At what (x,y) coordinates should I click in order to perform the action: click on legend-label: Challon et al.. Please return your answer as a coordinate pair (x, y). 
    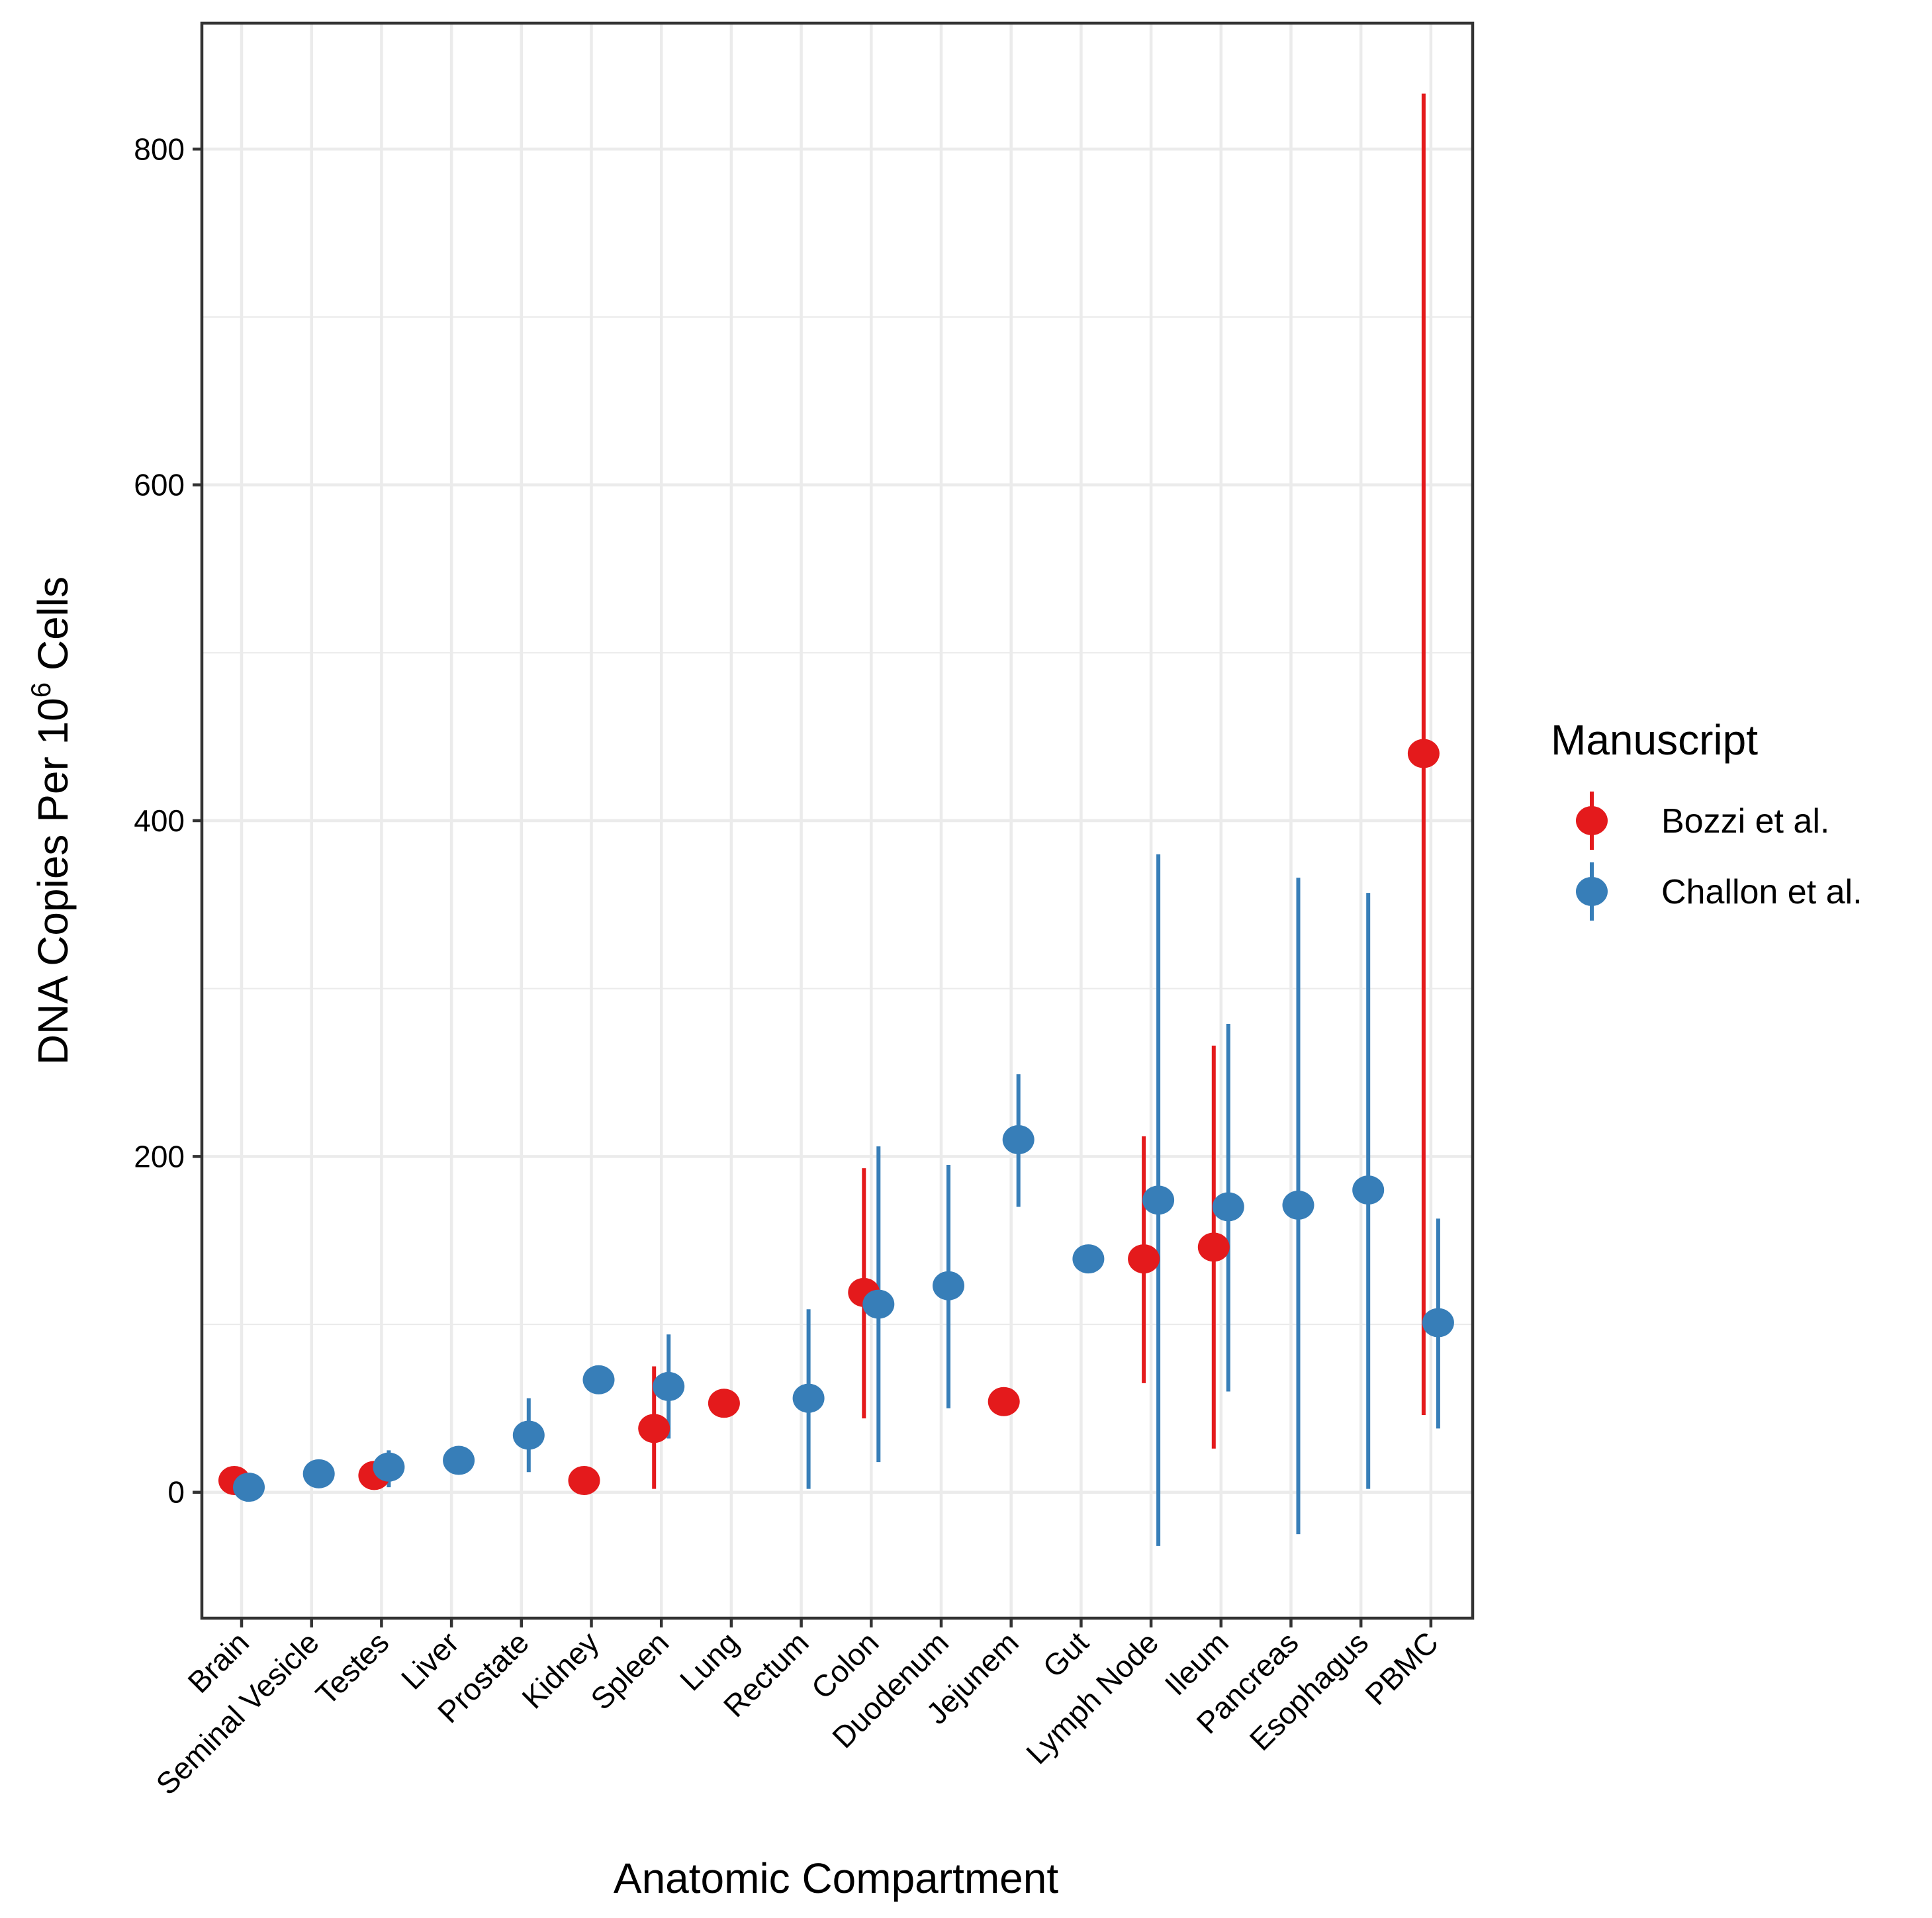
    Looking at the image, I should click on (1762, 892).